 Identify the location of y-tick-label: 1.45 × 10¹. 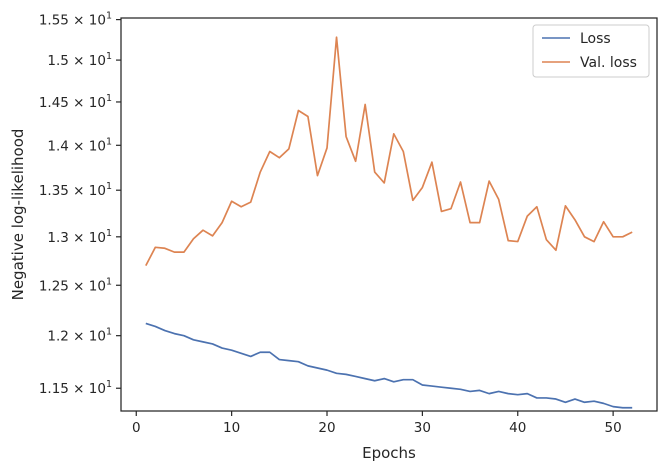
(75, 102).